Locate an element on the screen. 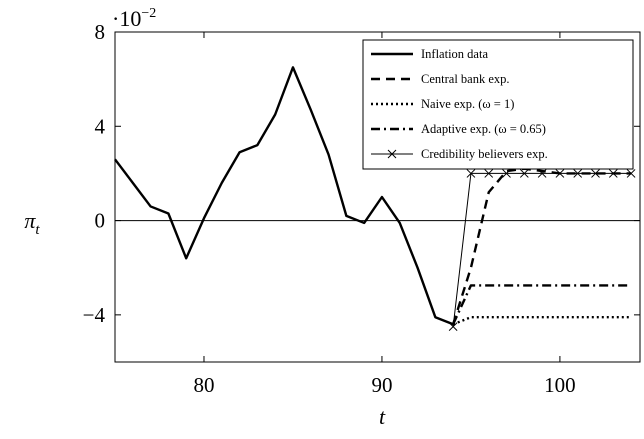  y-scale-exponent: −2 is located at coordinates (148, 13).